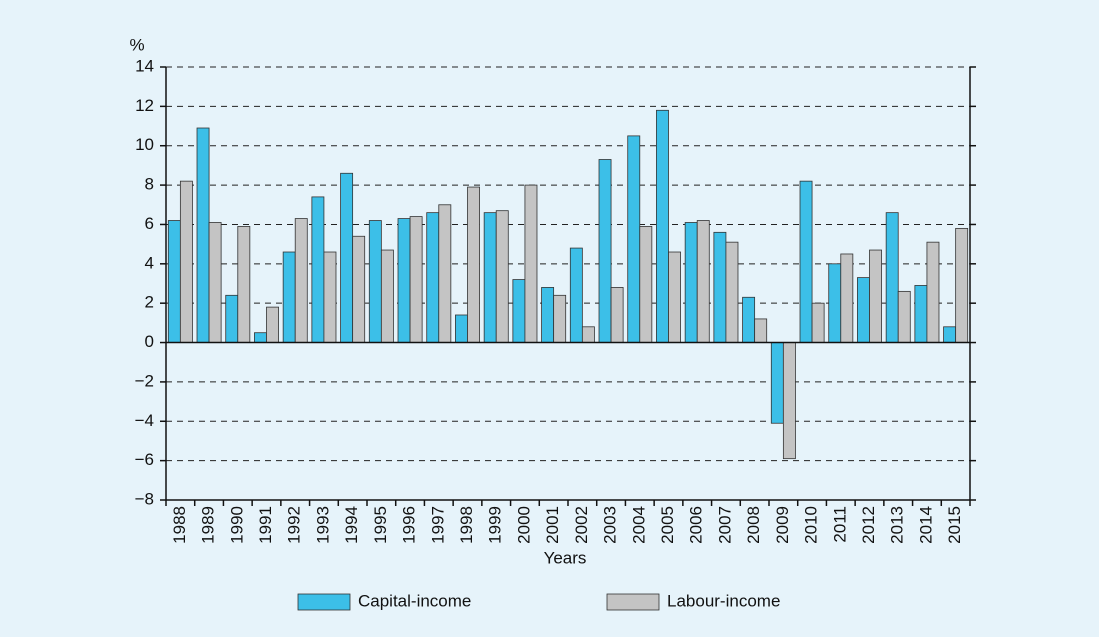  I want to click on x-tick-label: 2002, so click(581, 525).